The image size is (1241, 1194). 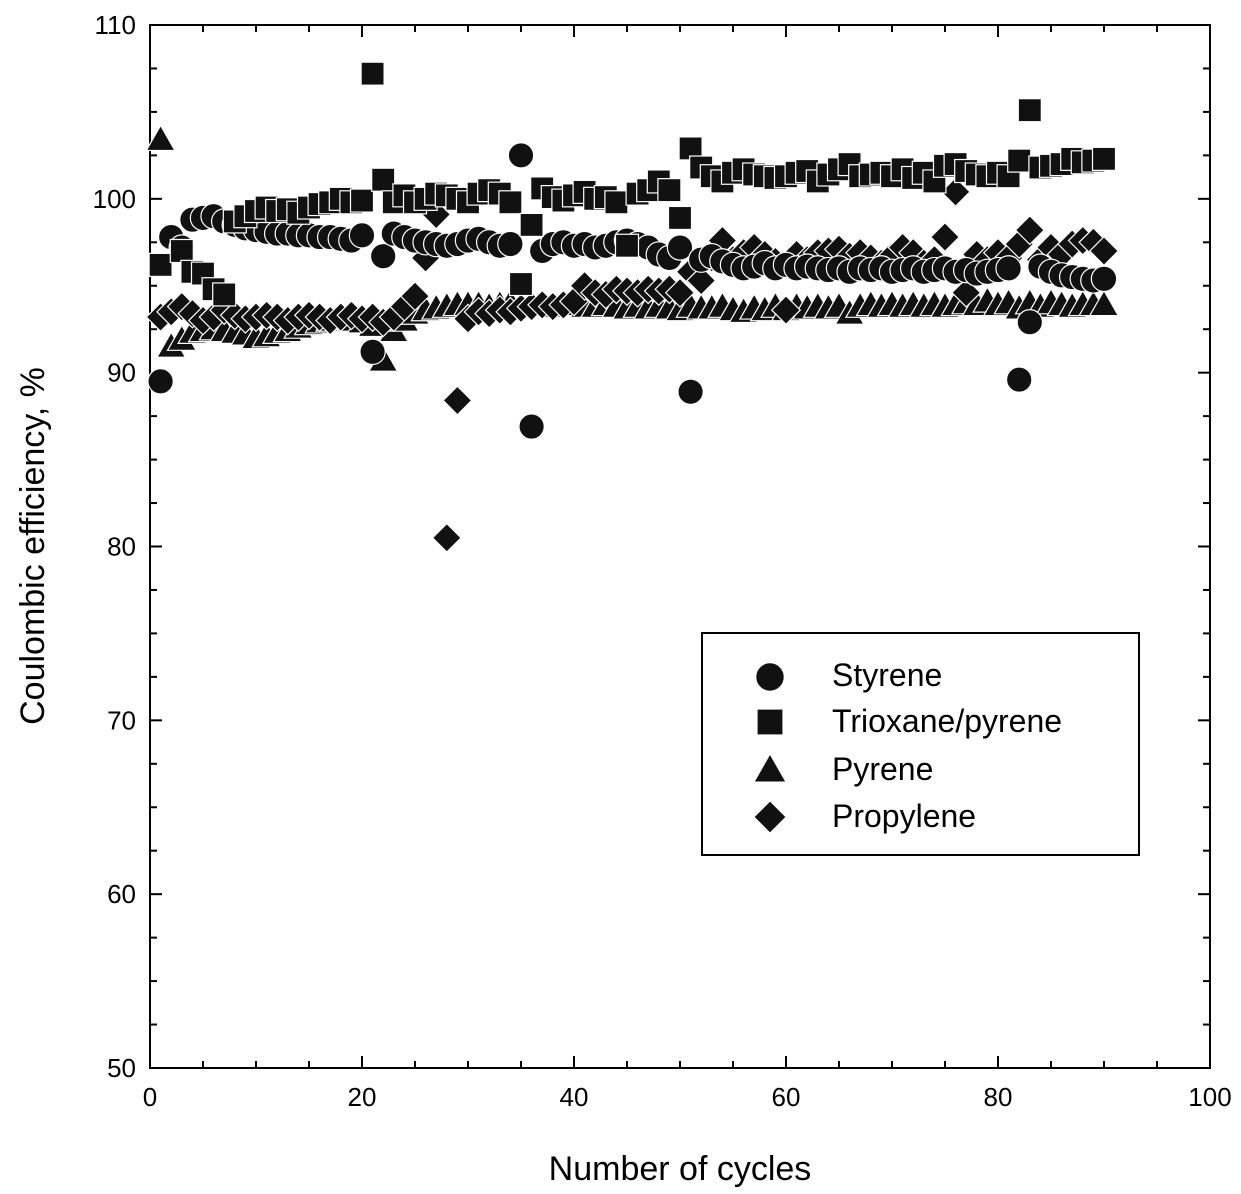 What do you see at coordinates (121, 720) in the screenshot?
I see `y-tick-label: 70` at bounding box center [121, 720].